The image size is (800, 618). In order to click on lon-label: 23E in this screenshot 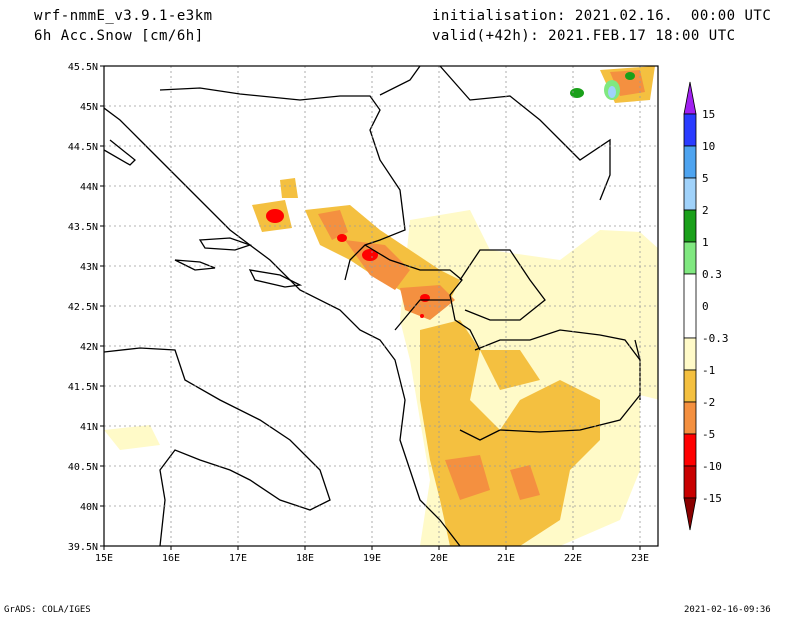, I will do `click(640, 558)`.